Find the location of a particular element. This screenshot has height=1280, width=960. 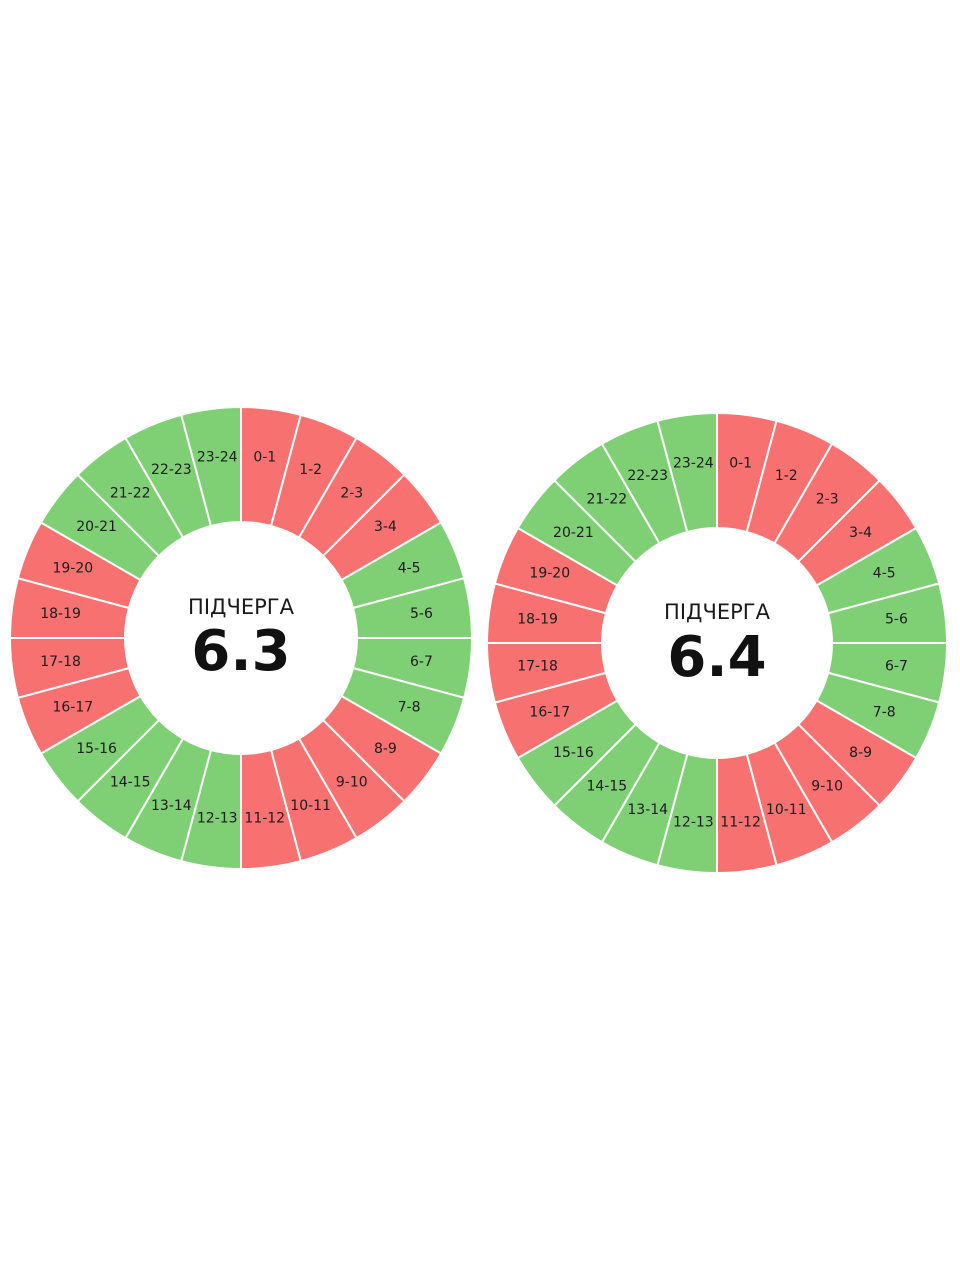

subqueue-number: 6.3 is located at coordinates (240, 651).